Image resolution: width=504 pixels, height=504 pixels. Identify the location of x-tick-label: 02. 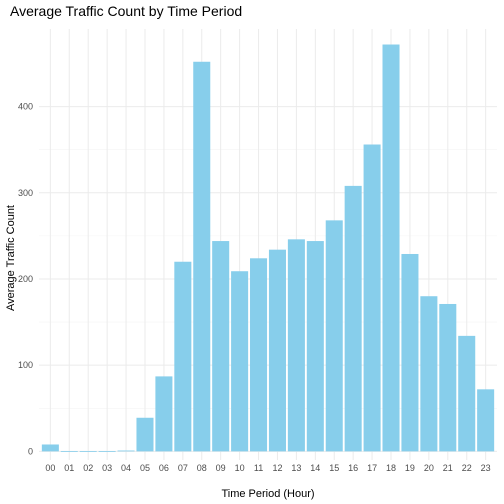
(88, 468).